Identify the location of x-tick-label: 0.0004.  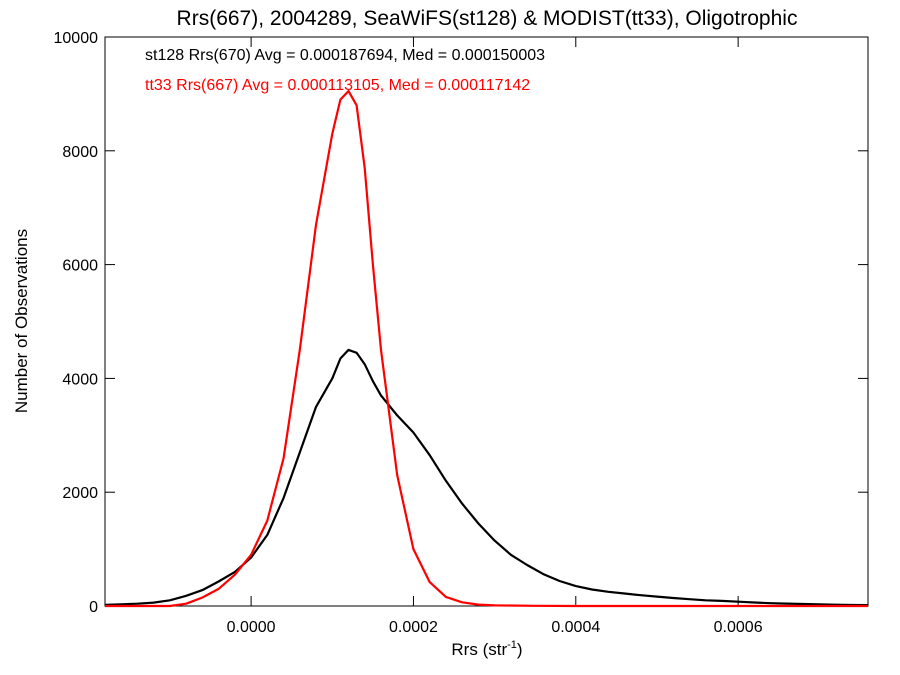
(575, 627).